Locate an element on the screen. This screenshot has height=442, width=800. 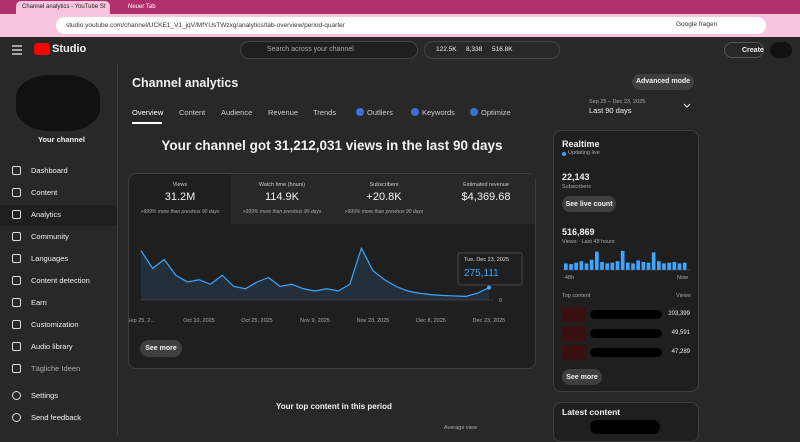
nav-item: Analytics is located at coordinates (36, 214).